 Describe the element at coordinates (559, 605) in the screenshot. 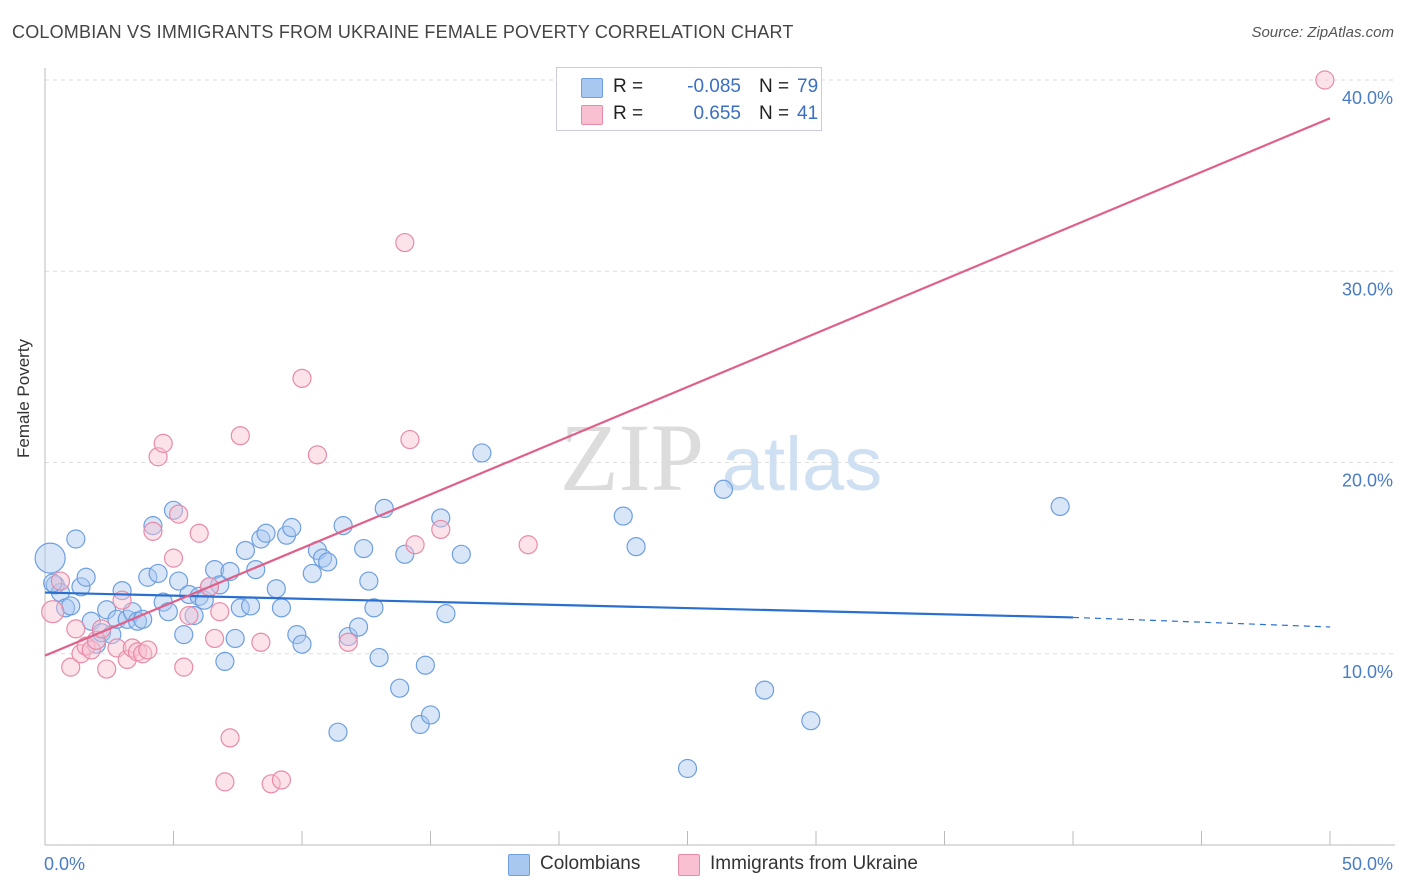

I see `trend-colombians` at that location.